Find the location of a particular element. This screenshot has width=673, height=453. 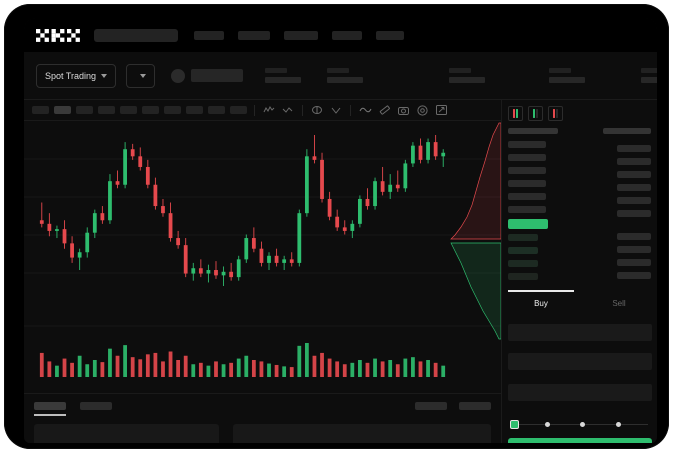

wave-icon is located at coordinates (365, 110).